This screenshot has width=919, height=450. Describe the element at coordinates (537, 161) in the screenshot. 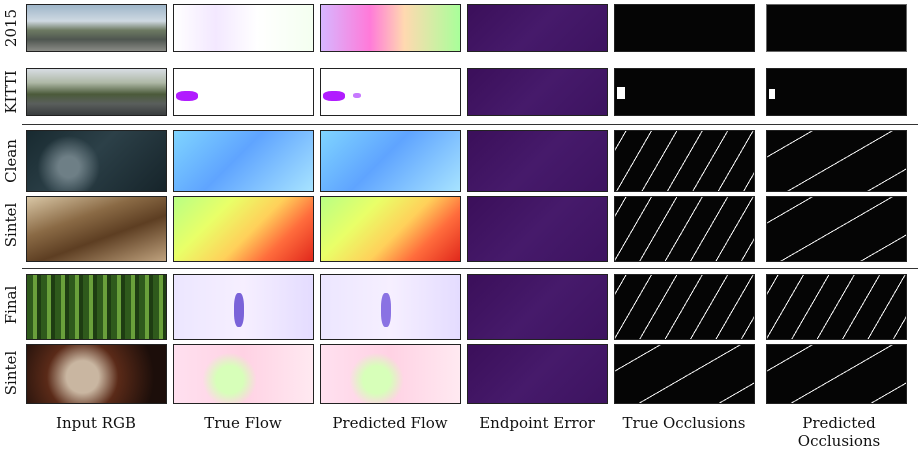

I see `thumb-r3-endpoint-error` at that location.